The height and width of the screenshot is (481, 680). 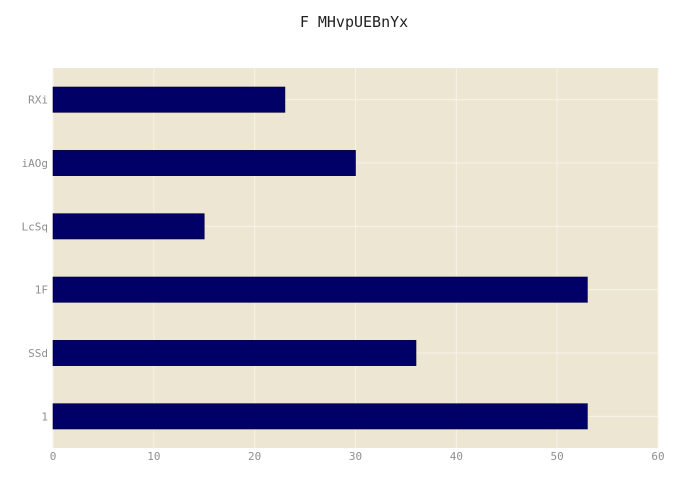 I want to click on x-tick-label: 30, so click(x=355, y=456).